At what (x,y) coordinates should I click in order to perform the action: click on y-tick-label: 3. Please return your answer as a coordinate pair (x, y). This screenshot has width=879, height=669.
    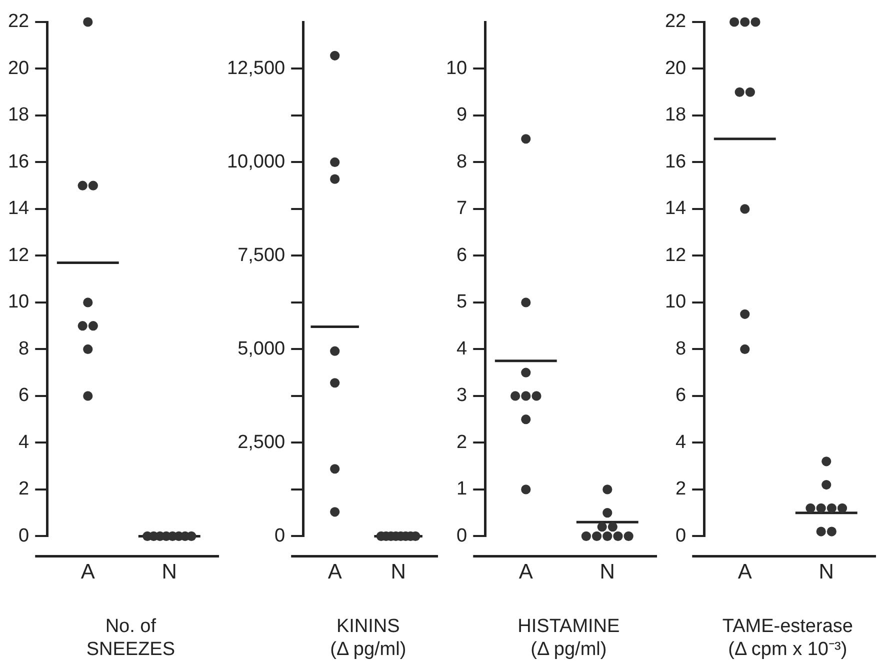
    Looking at the image, I should click on (462, 395).